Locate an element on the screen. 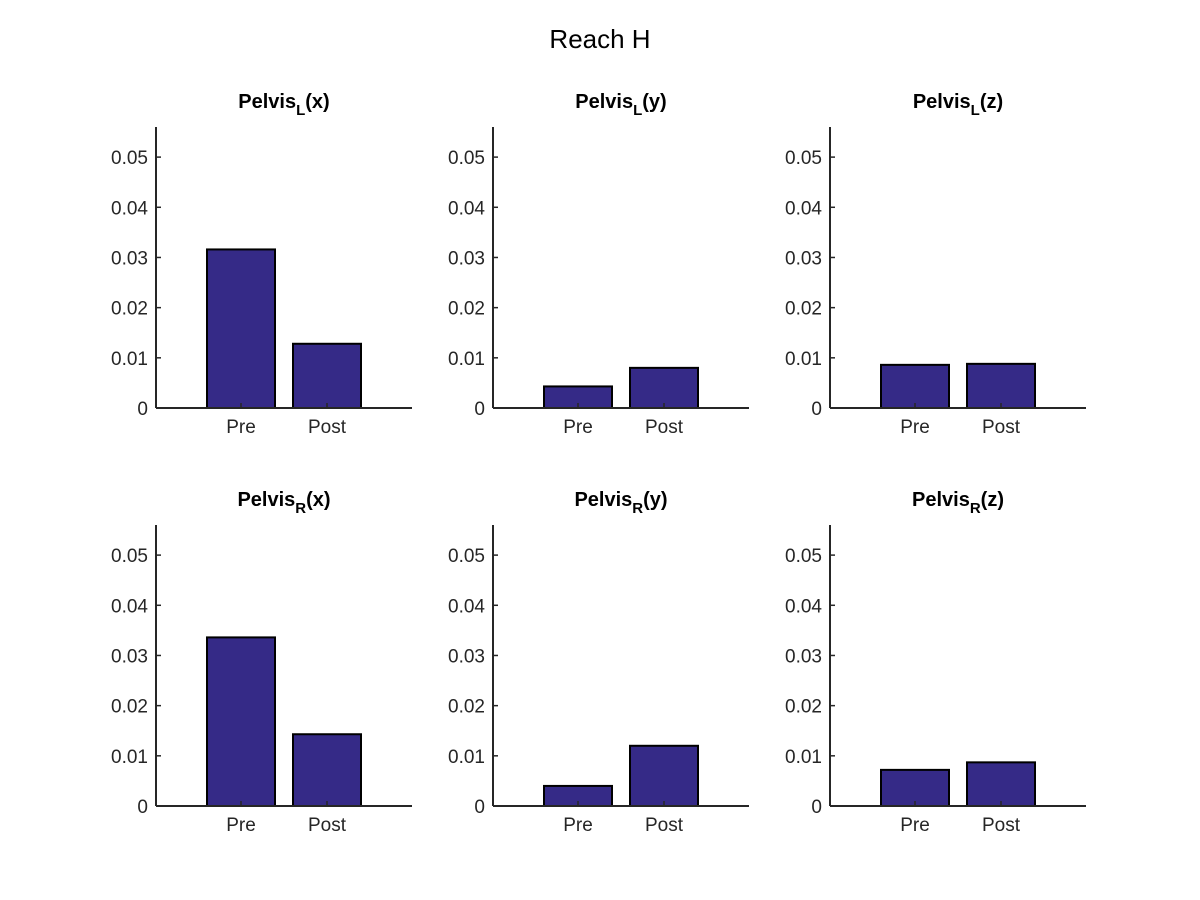 The height and width of the screenshot is (900, 1200). subplot-title: PelvisR(x) is located at coordinates (283, 503).